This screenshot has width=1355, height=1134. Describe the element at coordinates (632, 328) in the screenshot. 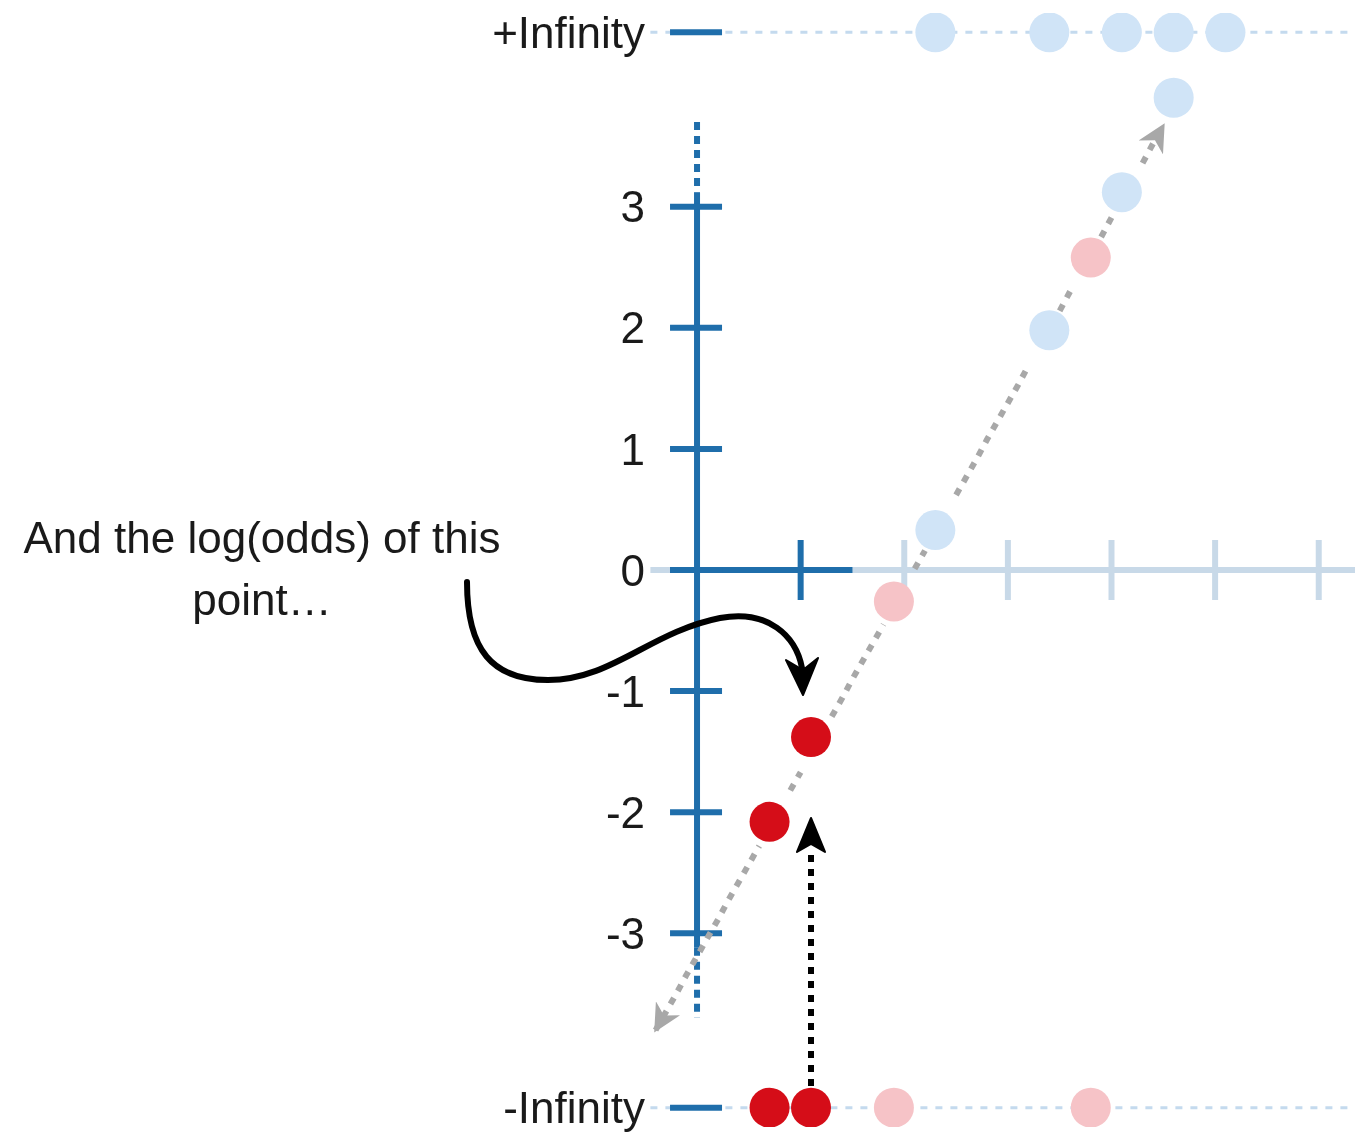

I see `y-tick-label: 2` at that location.